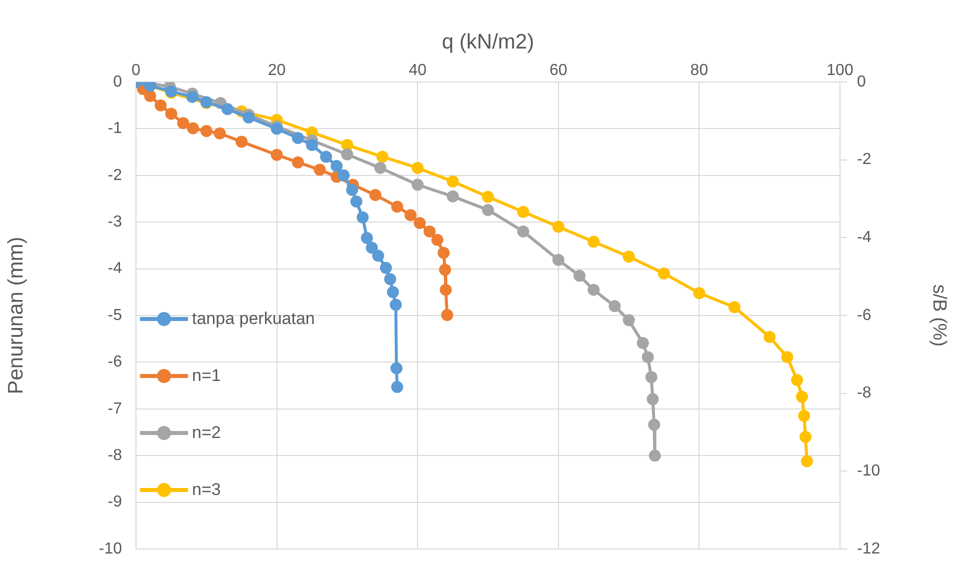 The width and height of the screenshot is (954, 579). Describe the element at coordinates (115, 175) in the screenshot. I see `y-tick-label: -2` at that location.